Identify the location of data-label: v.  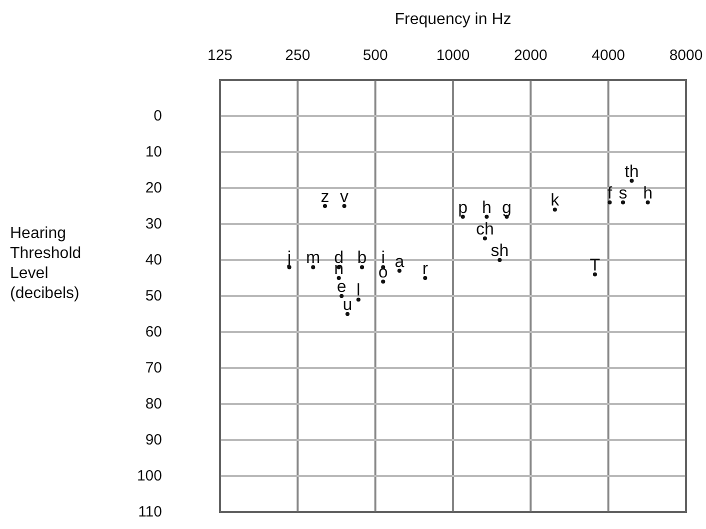
(345, 196).